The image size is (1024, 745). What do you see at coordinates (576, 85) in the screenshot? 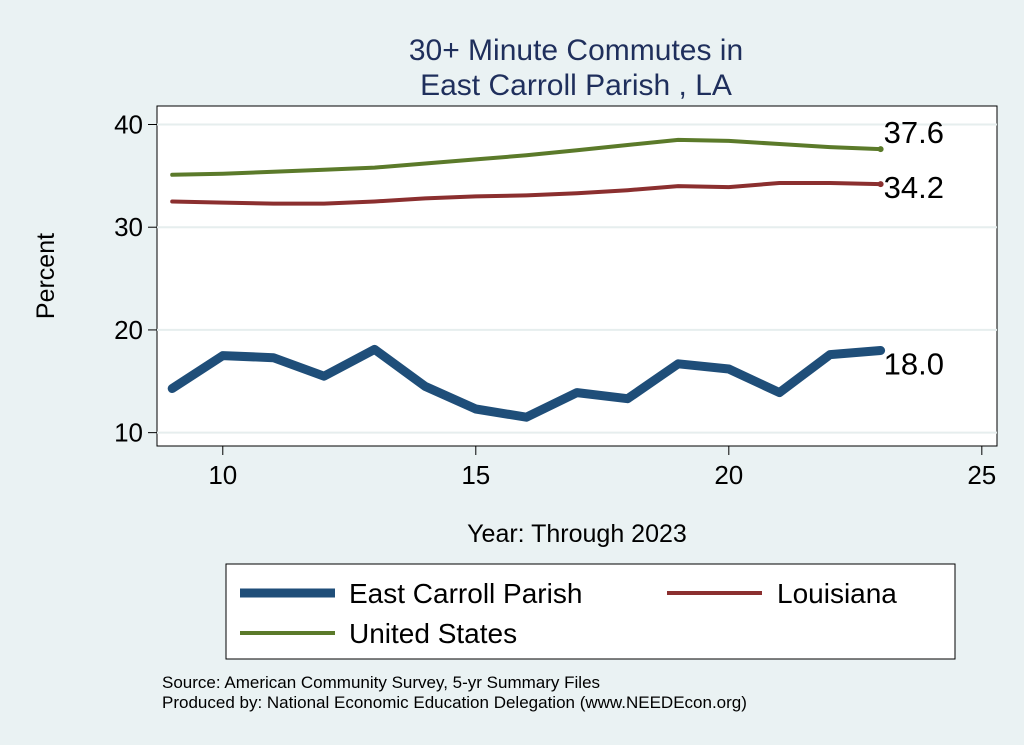
I see `chart-title-line-2: East Carroll Parish , LA` at bounding box center [576, 85].